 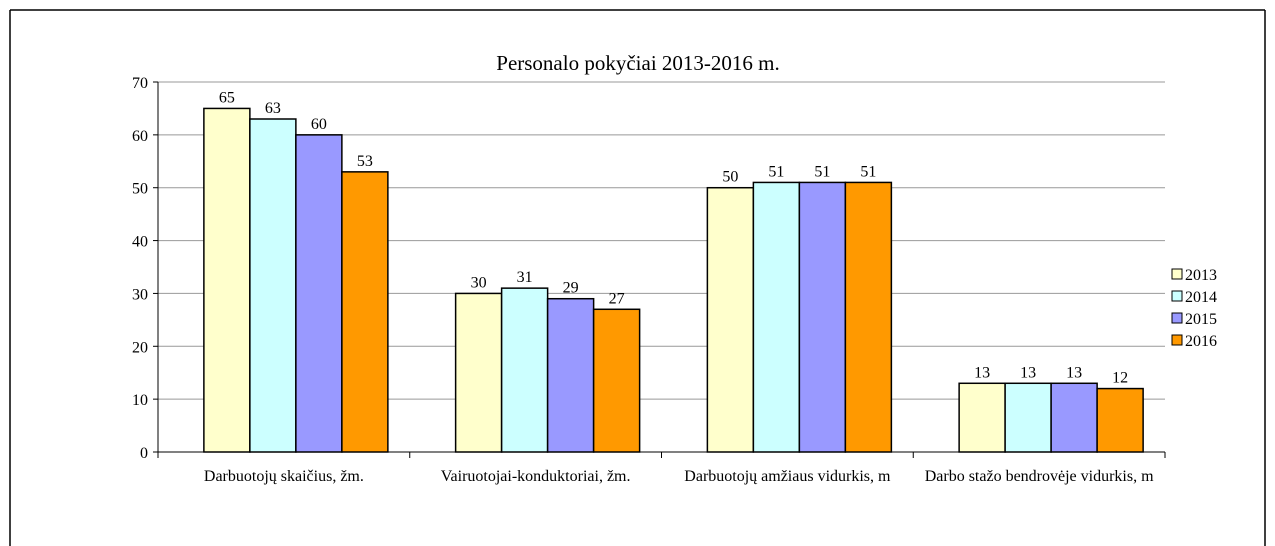 What do you see at coordinates (1120, 378) in the screenshot?
I see `data-label: 12` at bounding box center [1120, 378].